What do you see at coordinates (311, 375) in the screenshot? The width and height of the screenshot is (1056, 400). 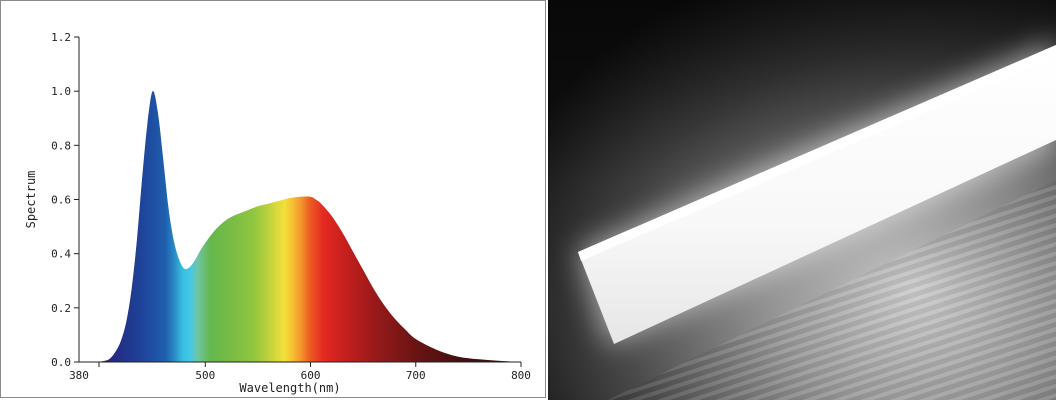 I see `x-tick-label: 600` at bounding box center [311, 375].